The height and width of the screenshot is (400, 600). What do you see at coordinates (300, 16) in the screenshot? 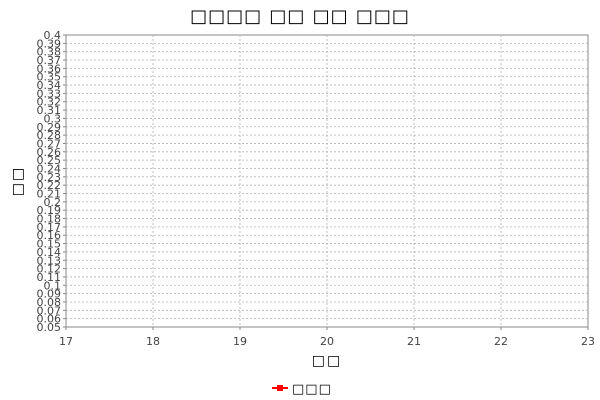
I see `chart-title: □□□□ □□ □□ □□□` at bounding box center [300, 16].